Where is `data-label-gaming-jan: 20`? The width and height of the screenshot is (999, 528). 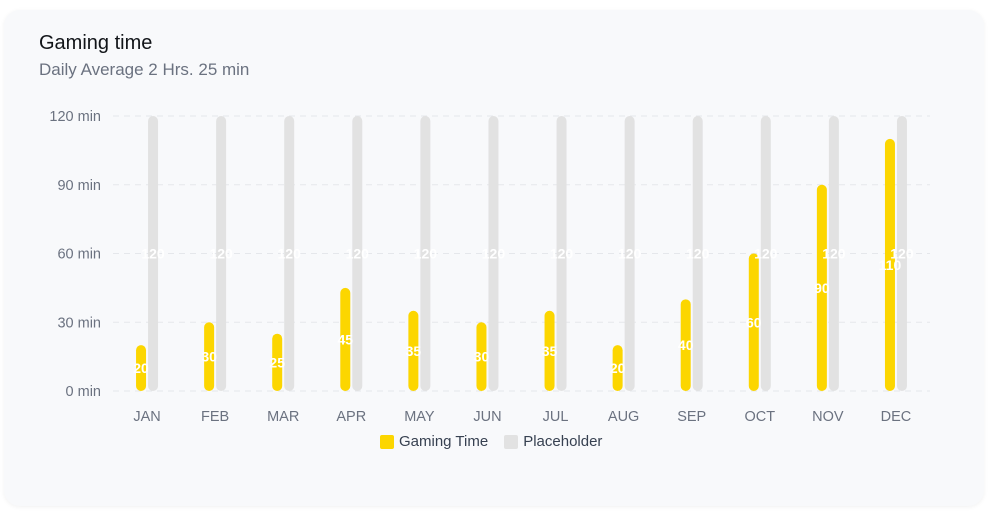 data-label-gaming-jan: 20 is located at coordinates (141, 368).